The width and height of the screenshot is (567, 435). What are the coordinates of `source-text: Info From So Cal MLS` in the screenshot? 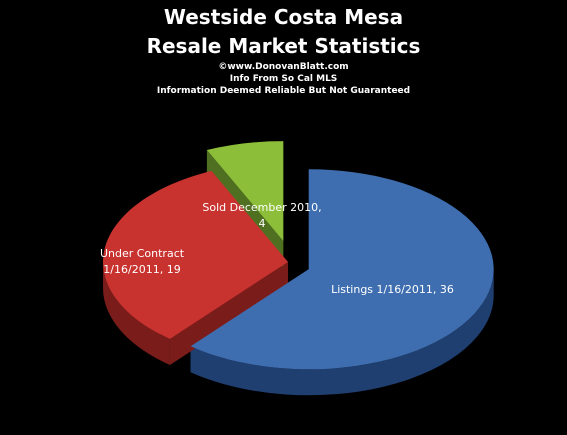 It's located at (283, 79).